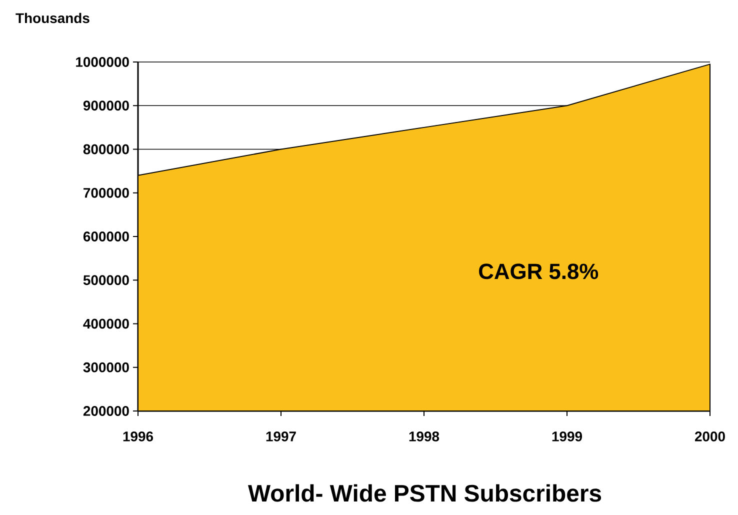 The height and width of the screenshot is (515, 738). I want to click on y-tick-label: 600000, so click(106, 237).